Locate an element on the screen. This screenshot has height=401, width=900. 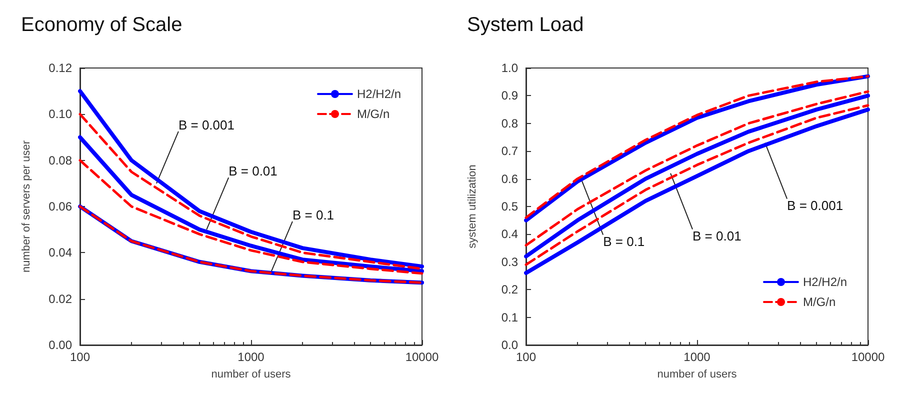
y-tick-label: 0.3 is located at coordinates (509, 261).